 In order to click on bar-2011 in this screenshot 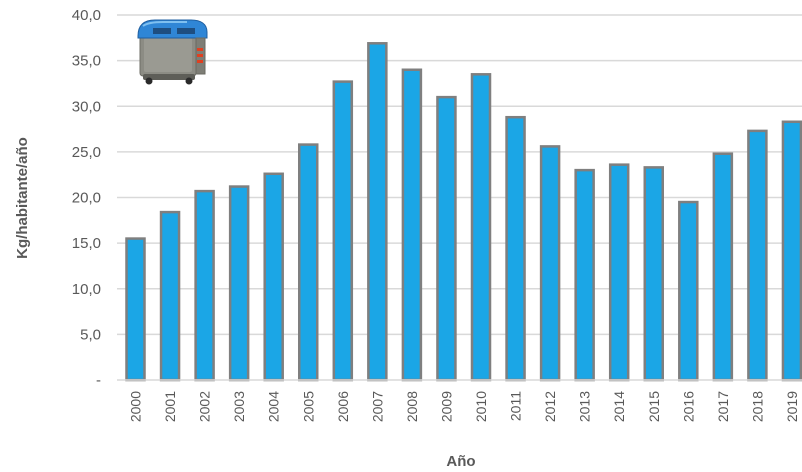, I will do `click(515, 248)`.